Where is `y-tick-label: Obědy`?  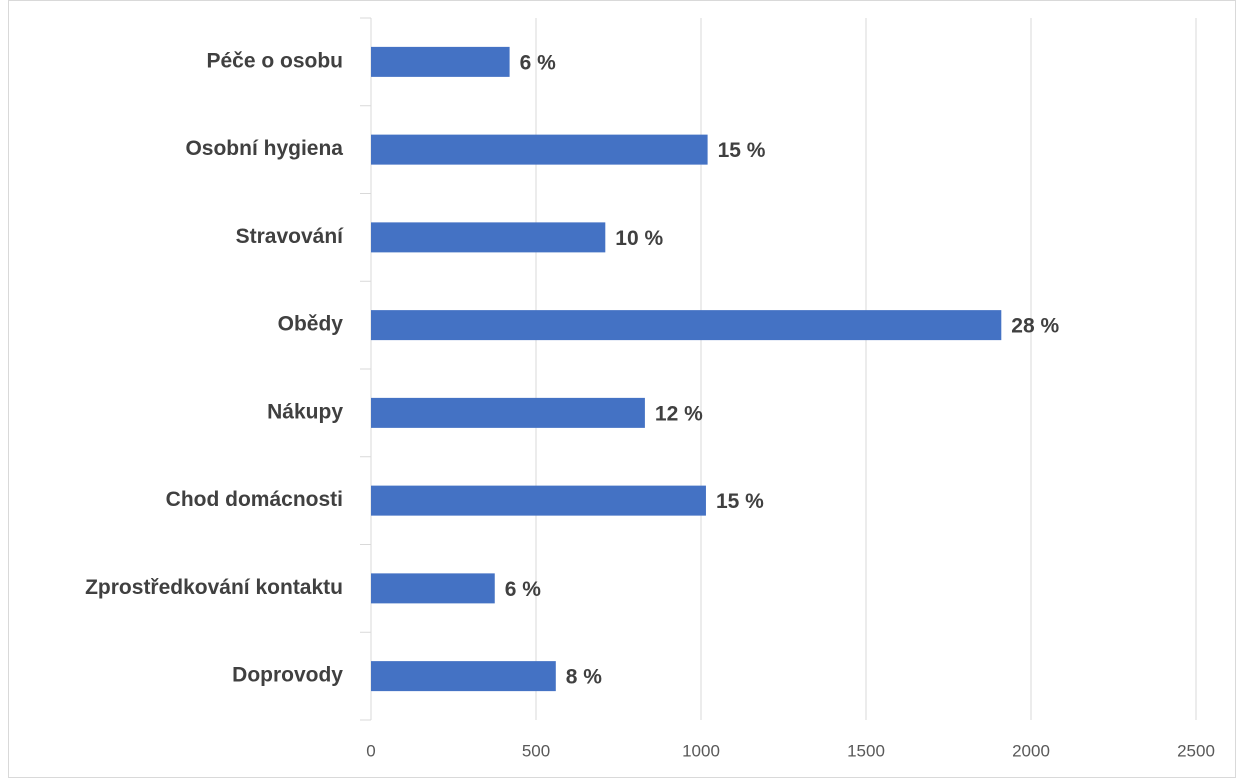 y-tick-label: Obědy is located at coordinates (311, 324).